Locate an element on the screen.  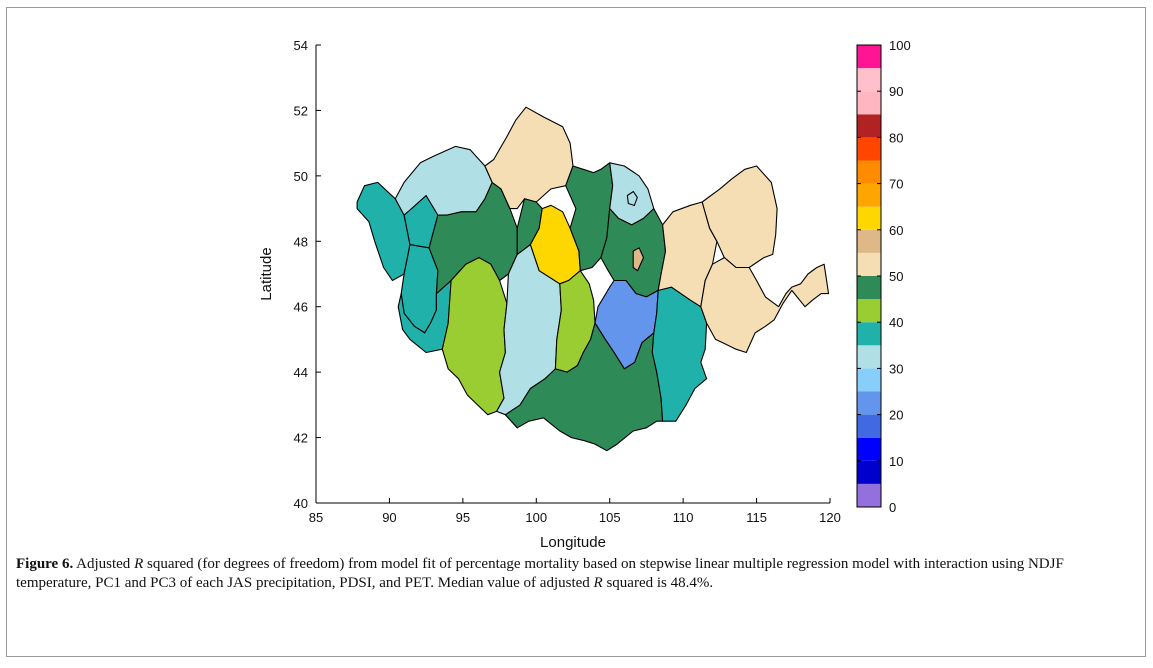
caption-r-symbol: R is located at coordinates (139, 564).